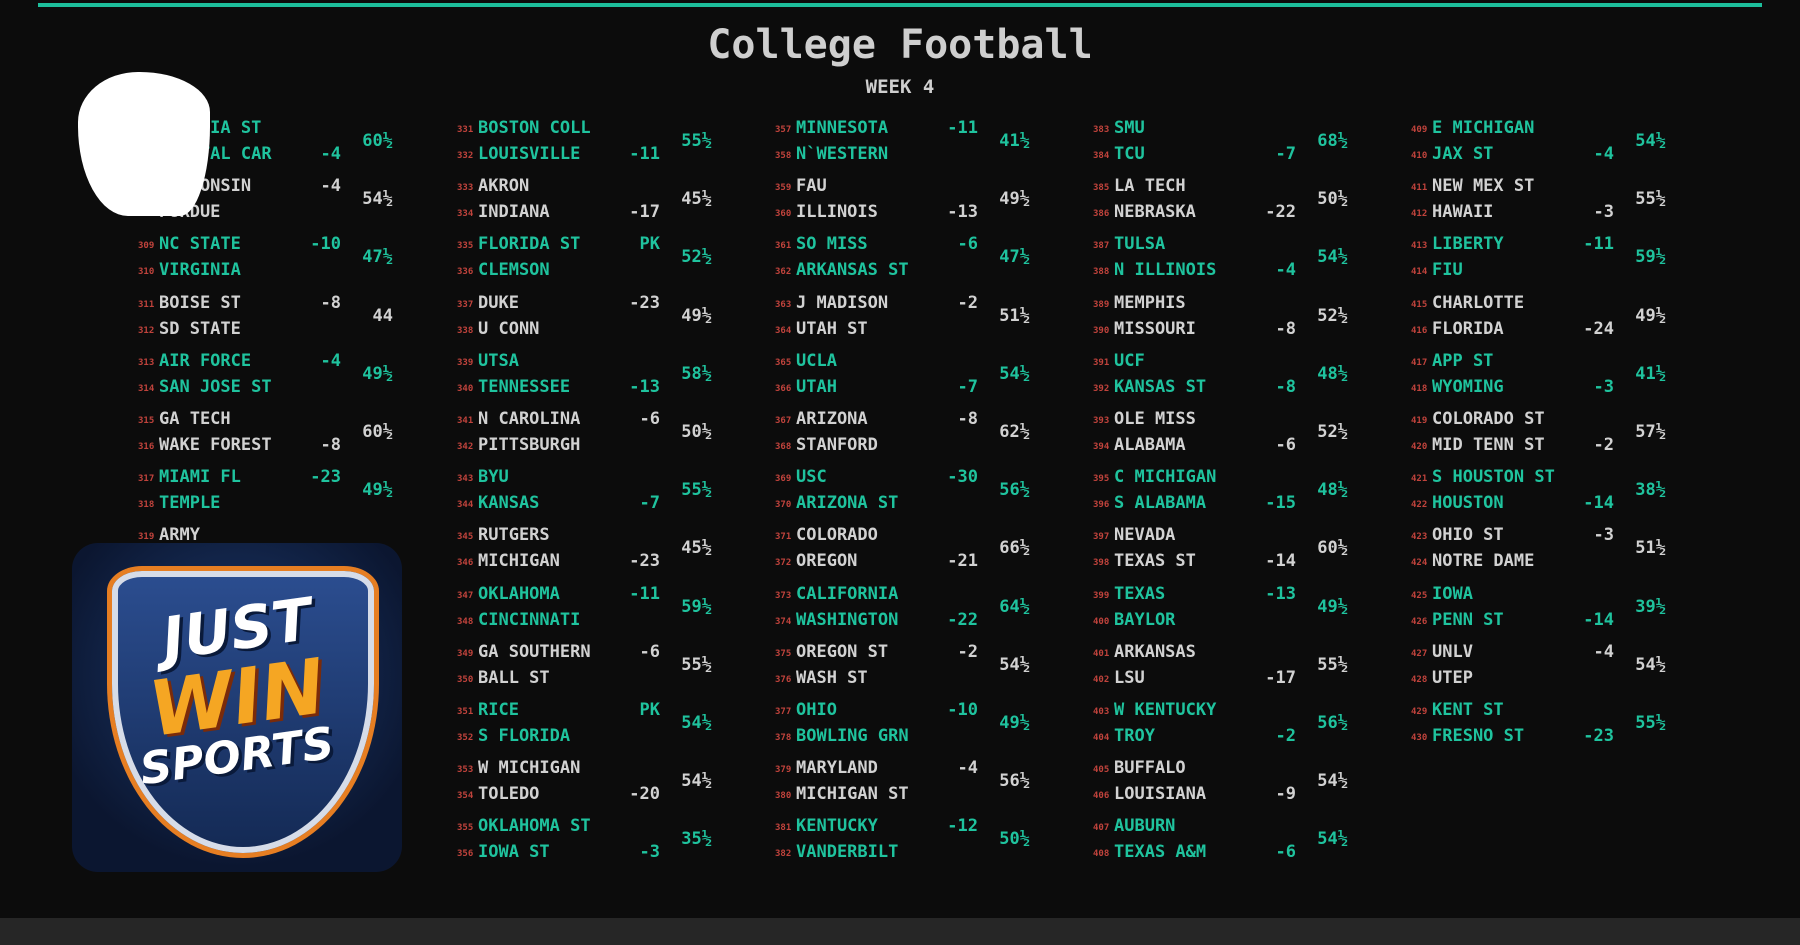 The width and height of the screenshot is (1800, 945). What do you see at coordinates (1155, 418) in the screenshot?
I see `team-name: OLE MISS` at bounding box center [1155, 418].